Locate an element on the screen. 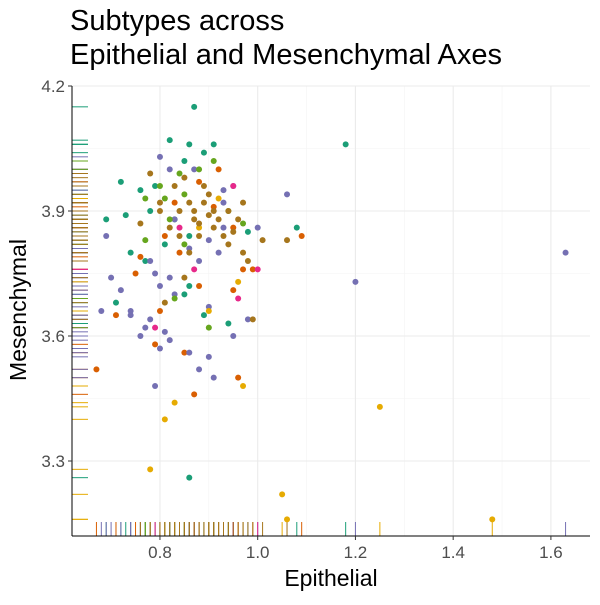 The height and width of the screenshot is (605, 600). chart-title-line-1: Subtypes across is located at coordinates (177, 21).